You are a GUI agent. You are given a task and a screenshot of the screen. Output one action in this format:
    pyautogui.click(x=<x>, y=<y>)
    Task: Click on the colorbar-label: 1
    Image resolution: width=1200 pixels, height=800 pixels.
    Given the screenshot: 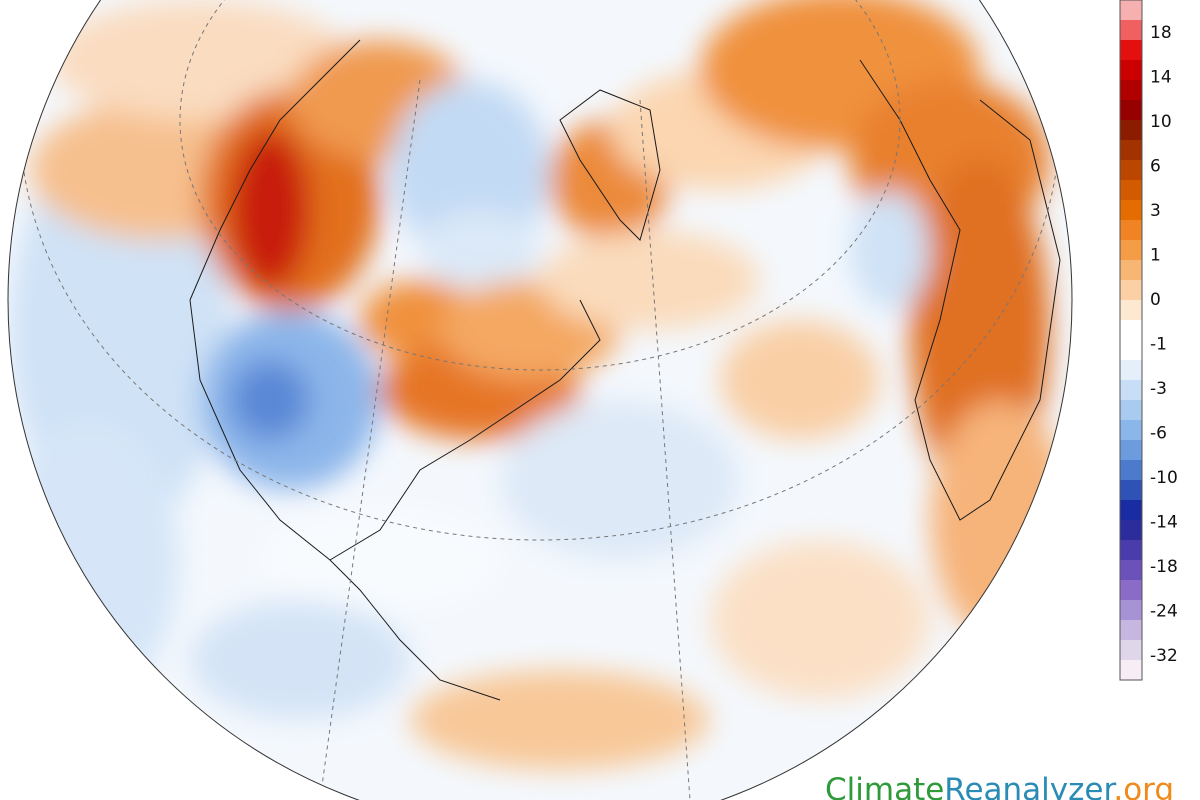 What is the action you would take?
    pyautogui.click(x=1155, y=256)
    